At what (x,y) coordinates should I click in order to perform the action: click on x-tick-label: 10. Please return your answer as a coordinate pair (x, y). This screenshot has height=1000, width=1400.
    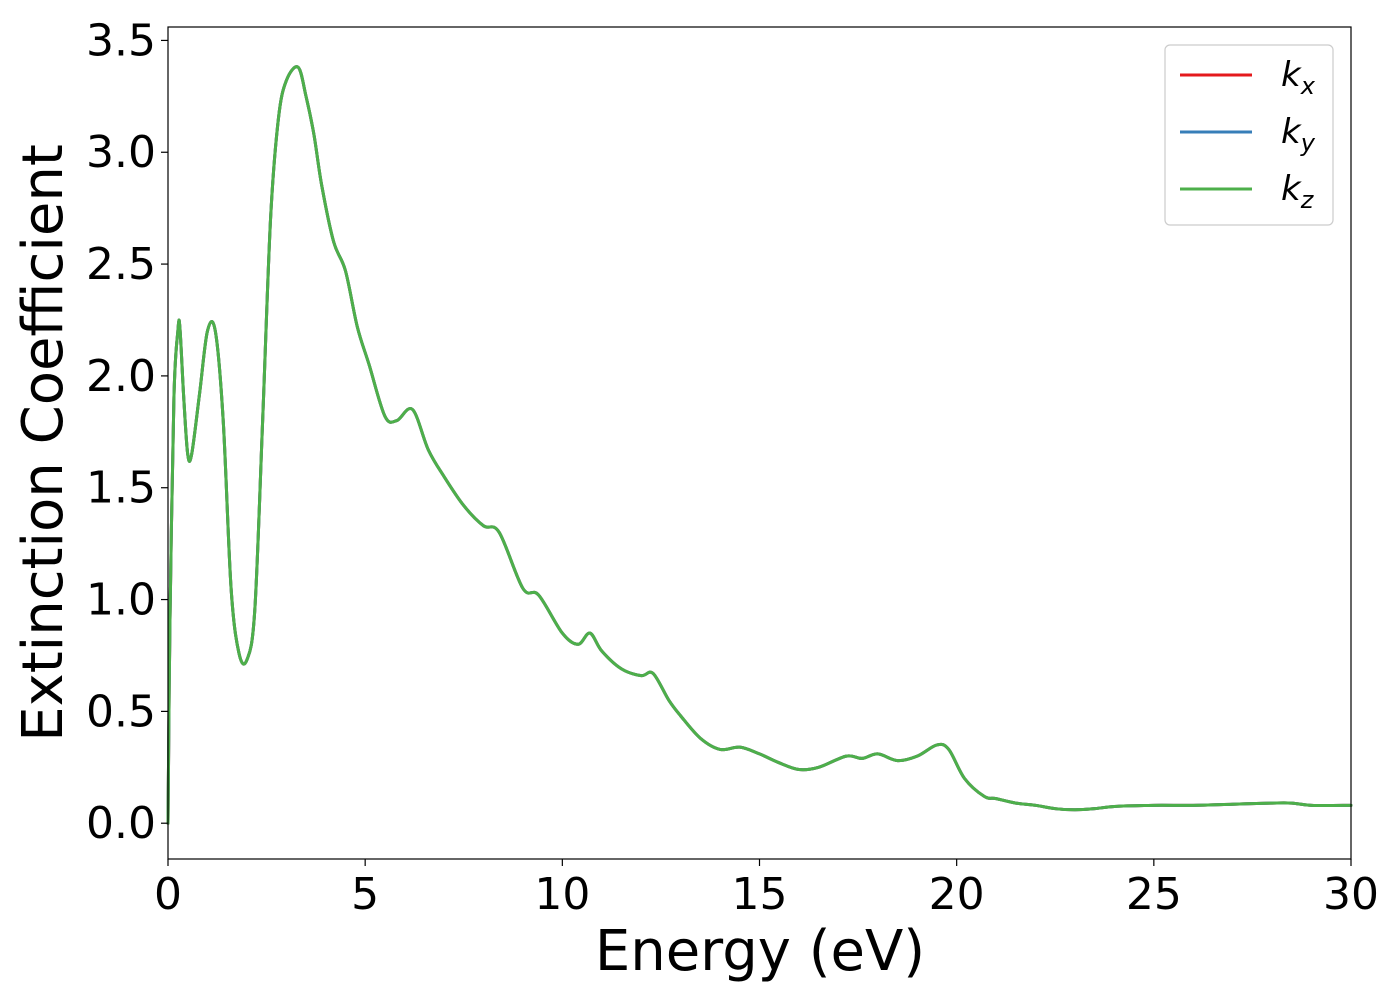
    Looking at the image, I should click on (562, 894).